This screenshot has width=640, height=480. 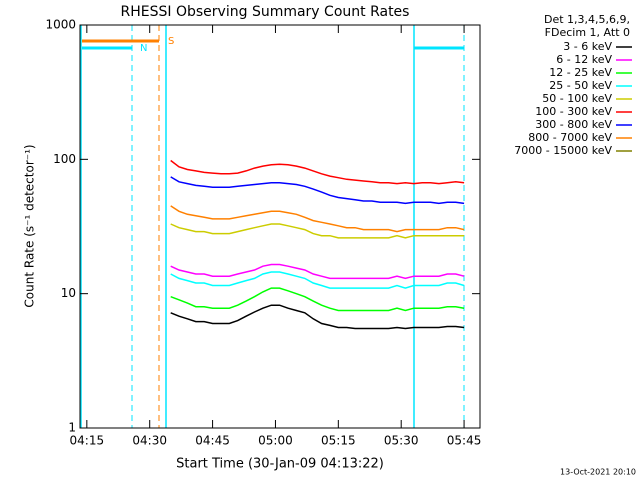 I want to click on x-tick-label: 05:30, so click(x=401, y=441).